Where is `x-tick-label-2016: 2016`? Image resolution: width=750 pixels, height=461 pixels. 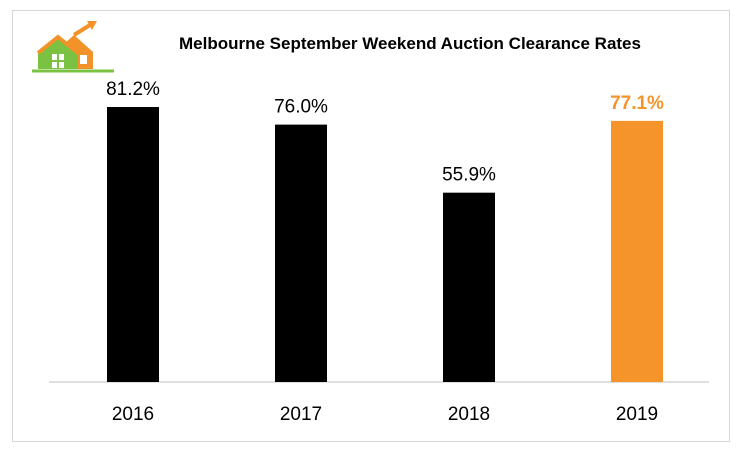 x-tick-label-2016: 2016 is located at coordinates (133, 414).